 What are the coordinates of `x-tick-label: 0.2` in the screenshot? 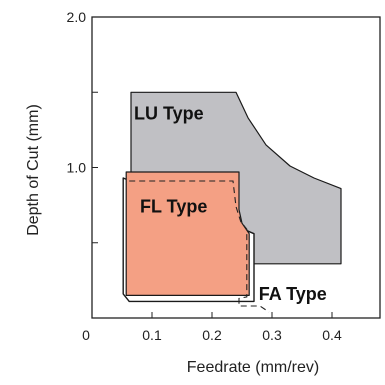 It's located at (212, 335).